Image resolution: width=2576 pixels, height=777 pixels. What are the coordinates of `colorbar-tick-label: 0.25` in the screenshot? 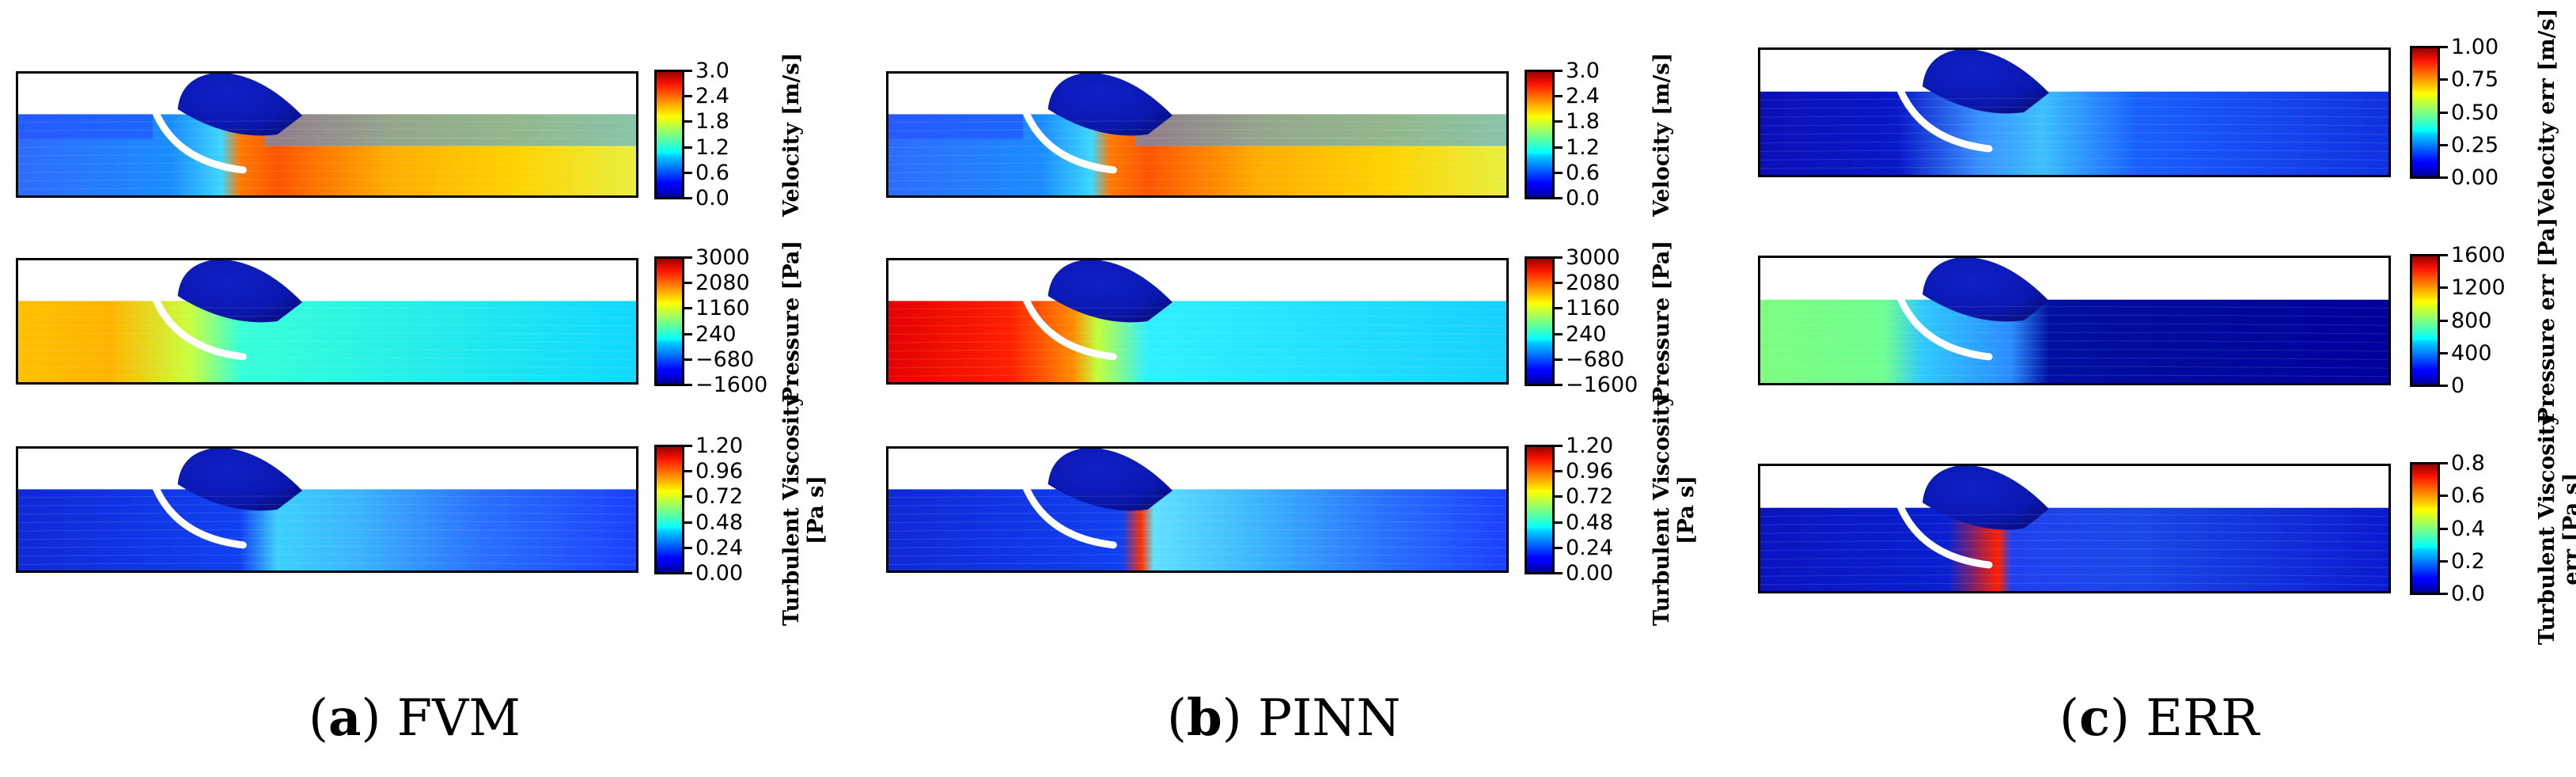 It's located at (2475, 144).